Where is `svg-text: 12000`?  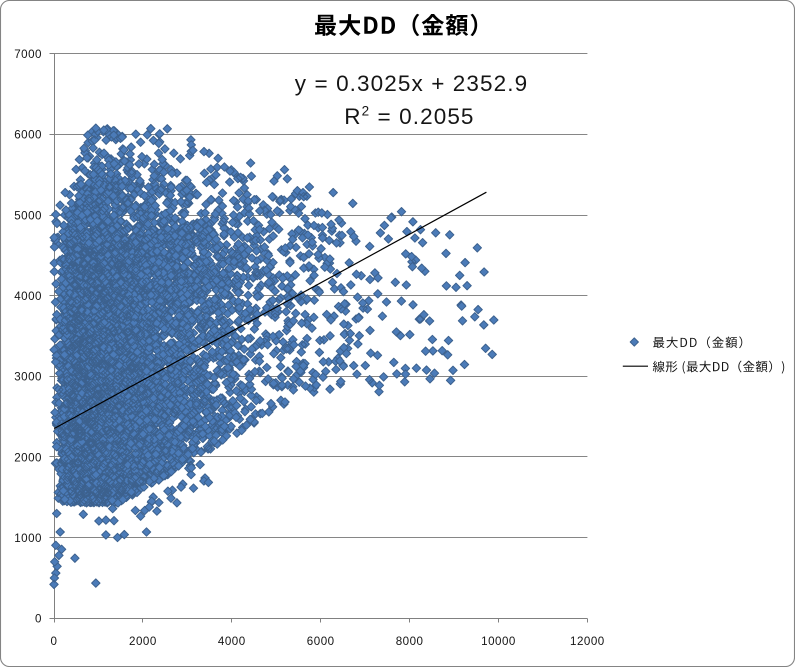
svg-text: 12000 is located at coordinates (587, 641).